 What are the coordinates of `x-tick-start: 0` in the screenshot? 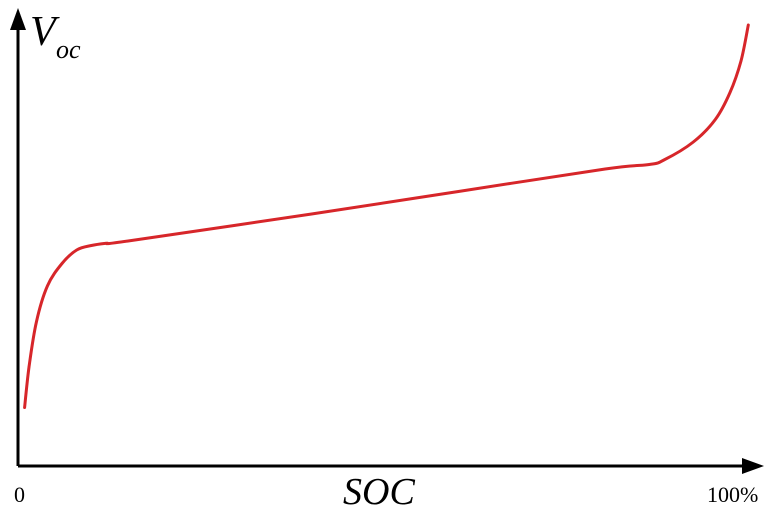 It's located at (19, 494).